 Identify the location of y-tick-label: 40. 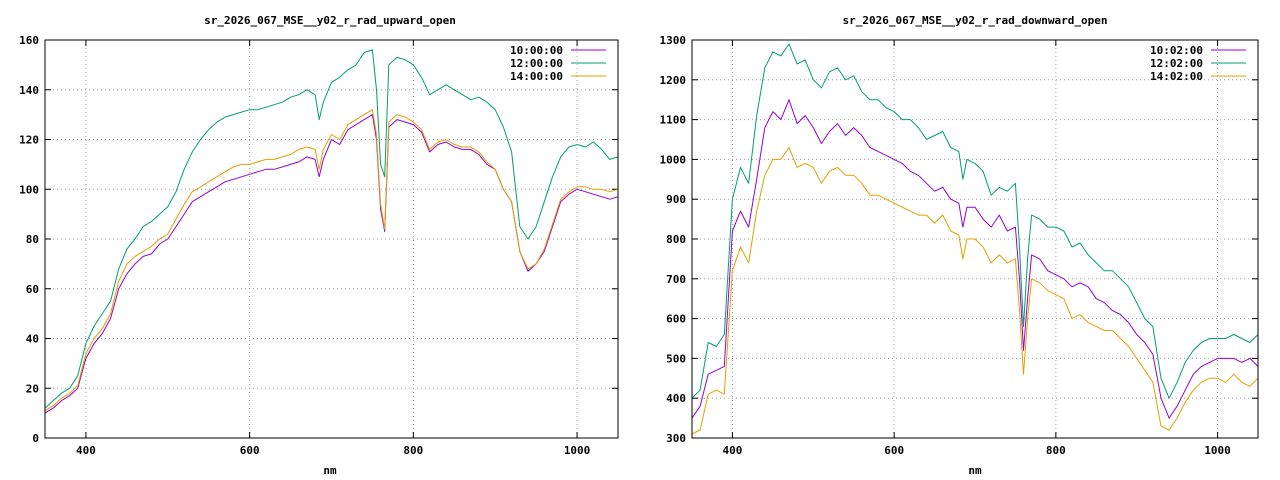
(32, 339).